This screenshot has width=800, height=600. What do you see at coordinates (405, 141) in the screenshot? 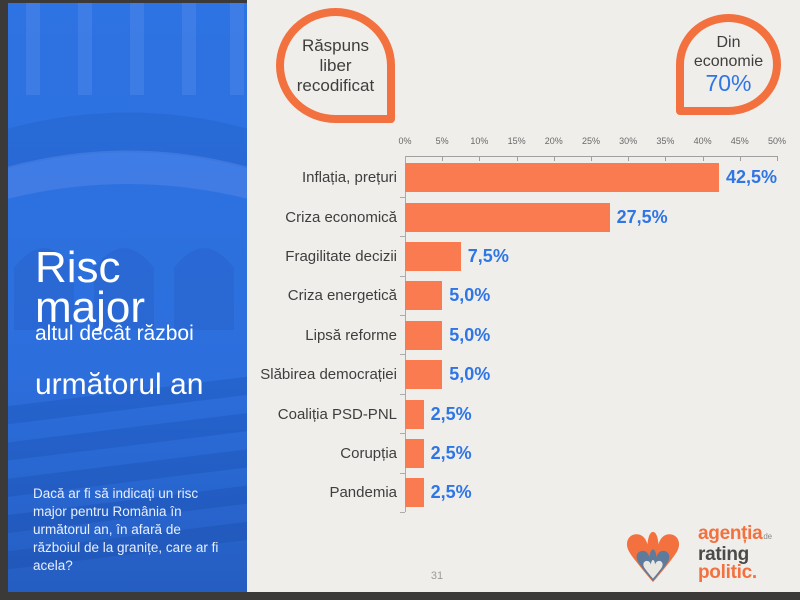
I see `x-axis-tick-label: 0%` at bounding box center [405, 141].